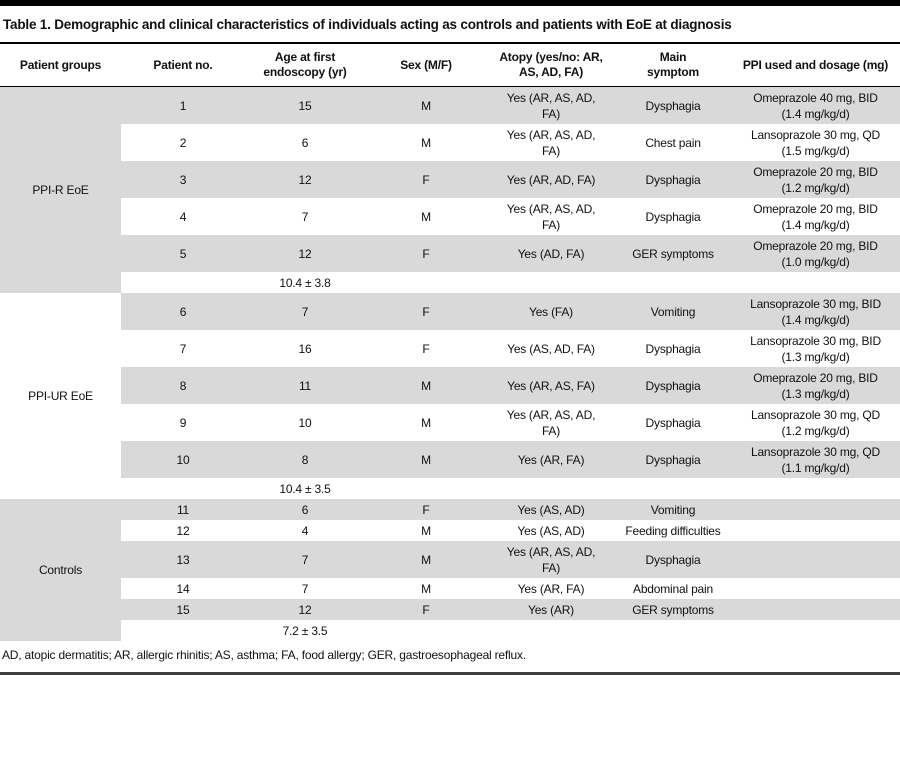 The height and width of the screenshot is (758, 900). Describe the element at coordinates (183, 385) in the screenshot. I see `no-cell: 8` at that location.